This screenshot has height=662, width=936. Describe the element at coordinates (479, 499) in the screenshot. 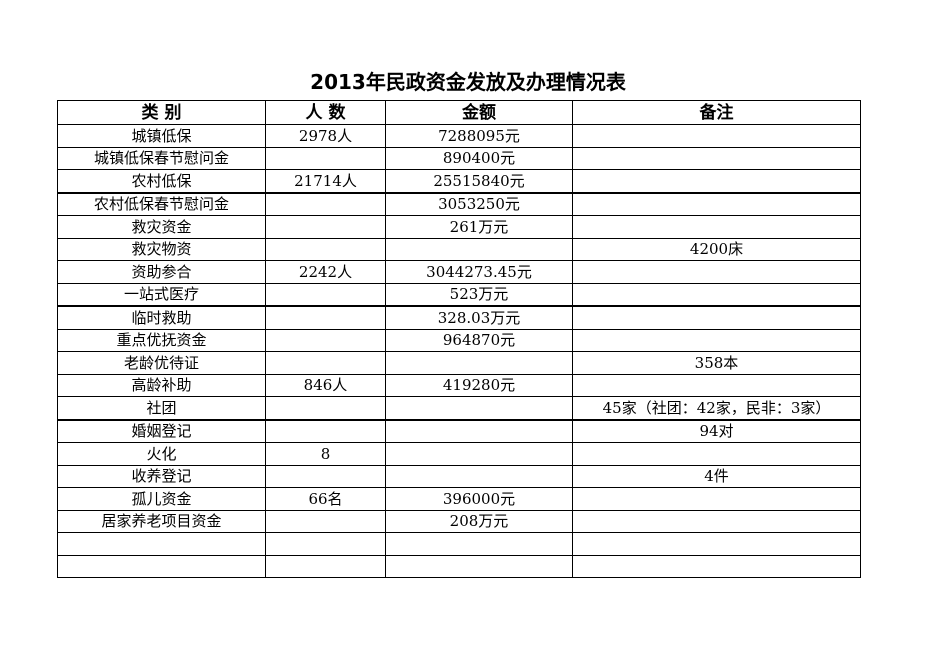

I see `amount-cell: 396000元` at that location.